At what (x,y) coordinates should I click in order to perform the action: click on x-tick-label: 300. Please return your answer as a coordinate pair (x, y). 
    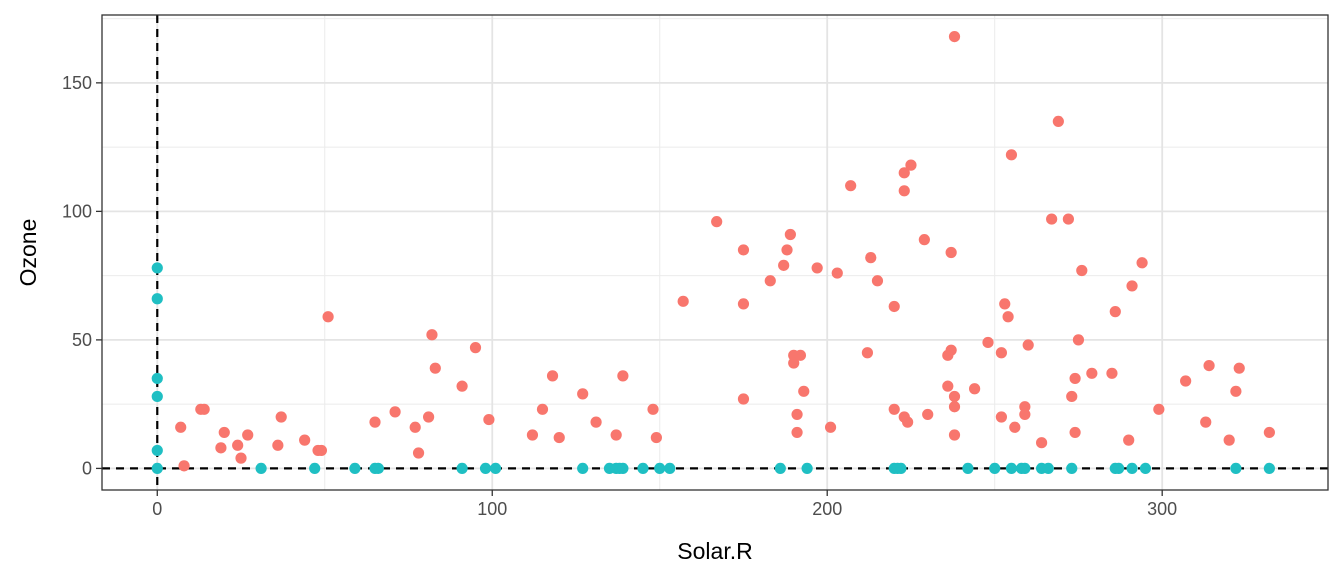
    Looking at the image, I should click on (1162, 509).